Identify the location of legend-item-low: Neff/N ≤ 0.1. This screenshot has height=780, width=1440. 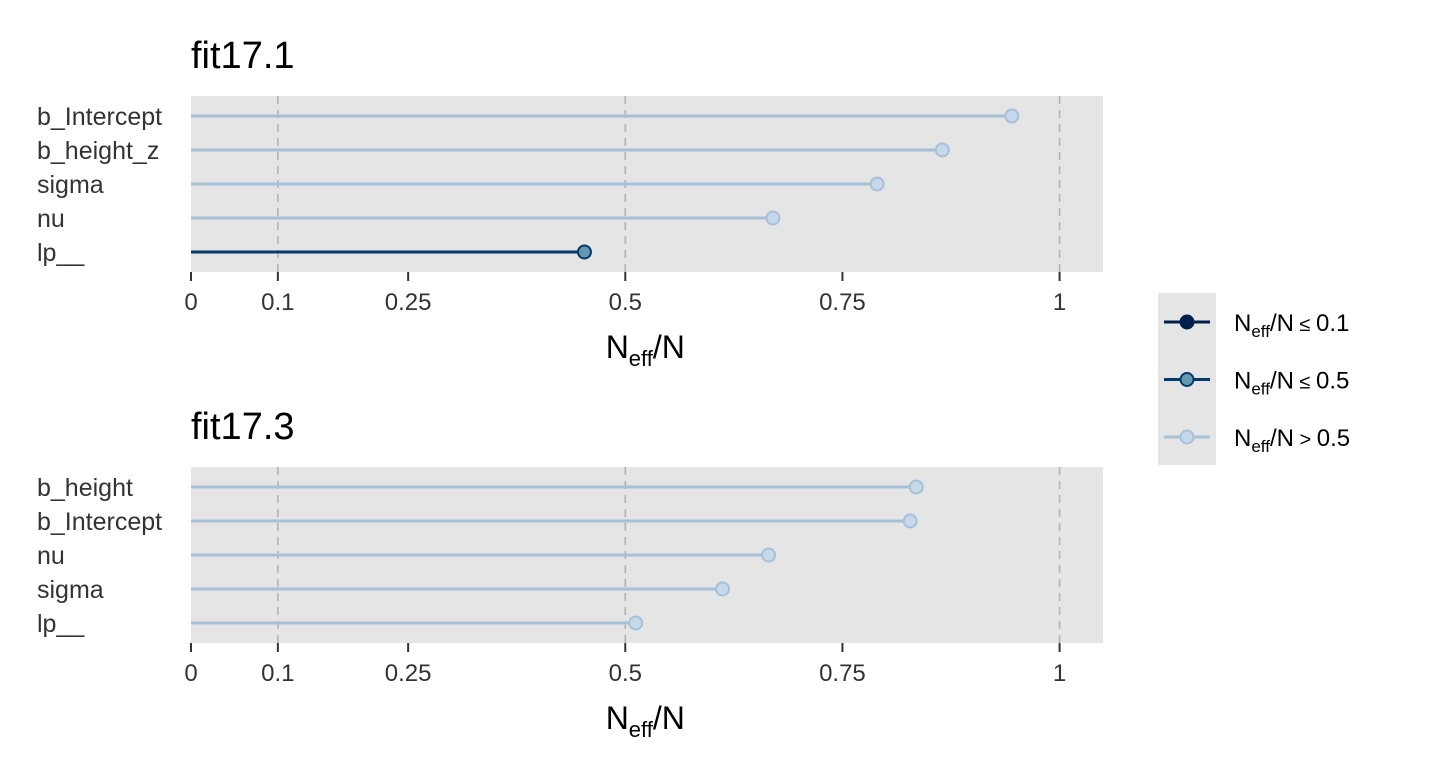
(1256, 325).